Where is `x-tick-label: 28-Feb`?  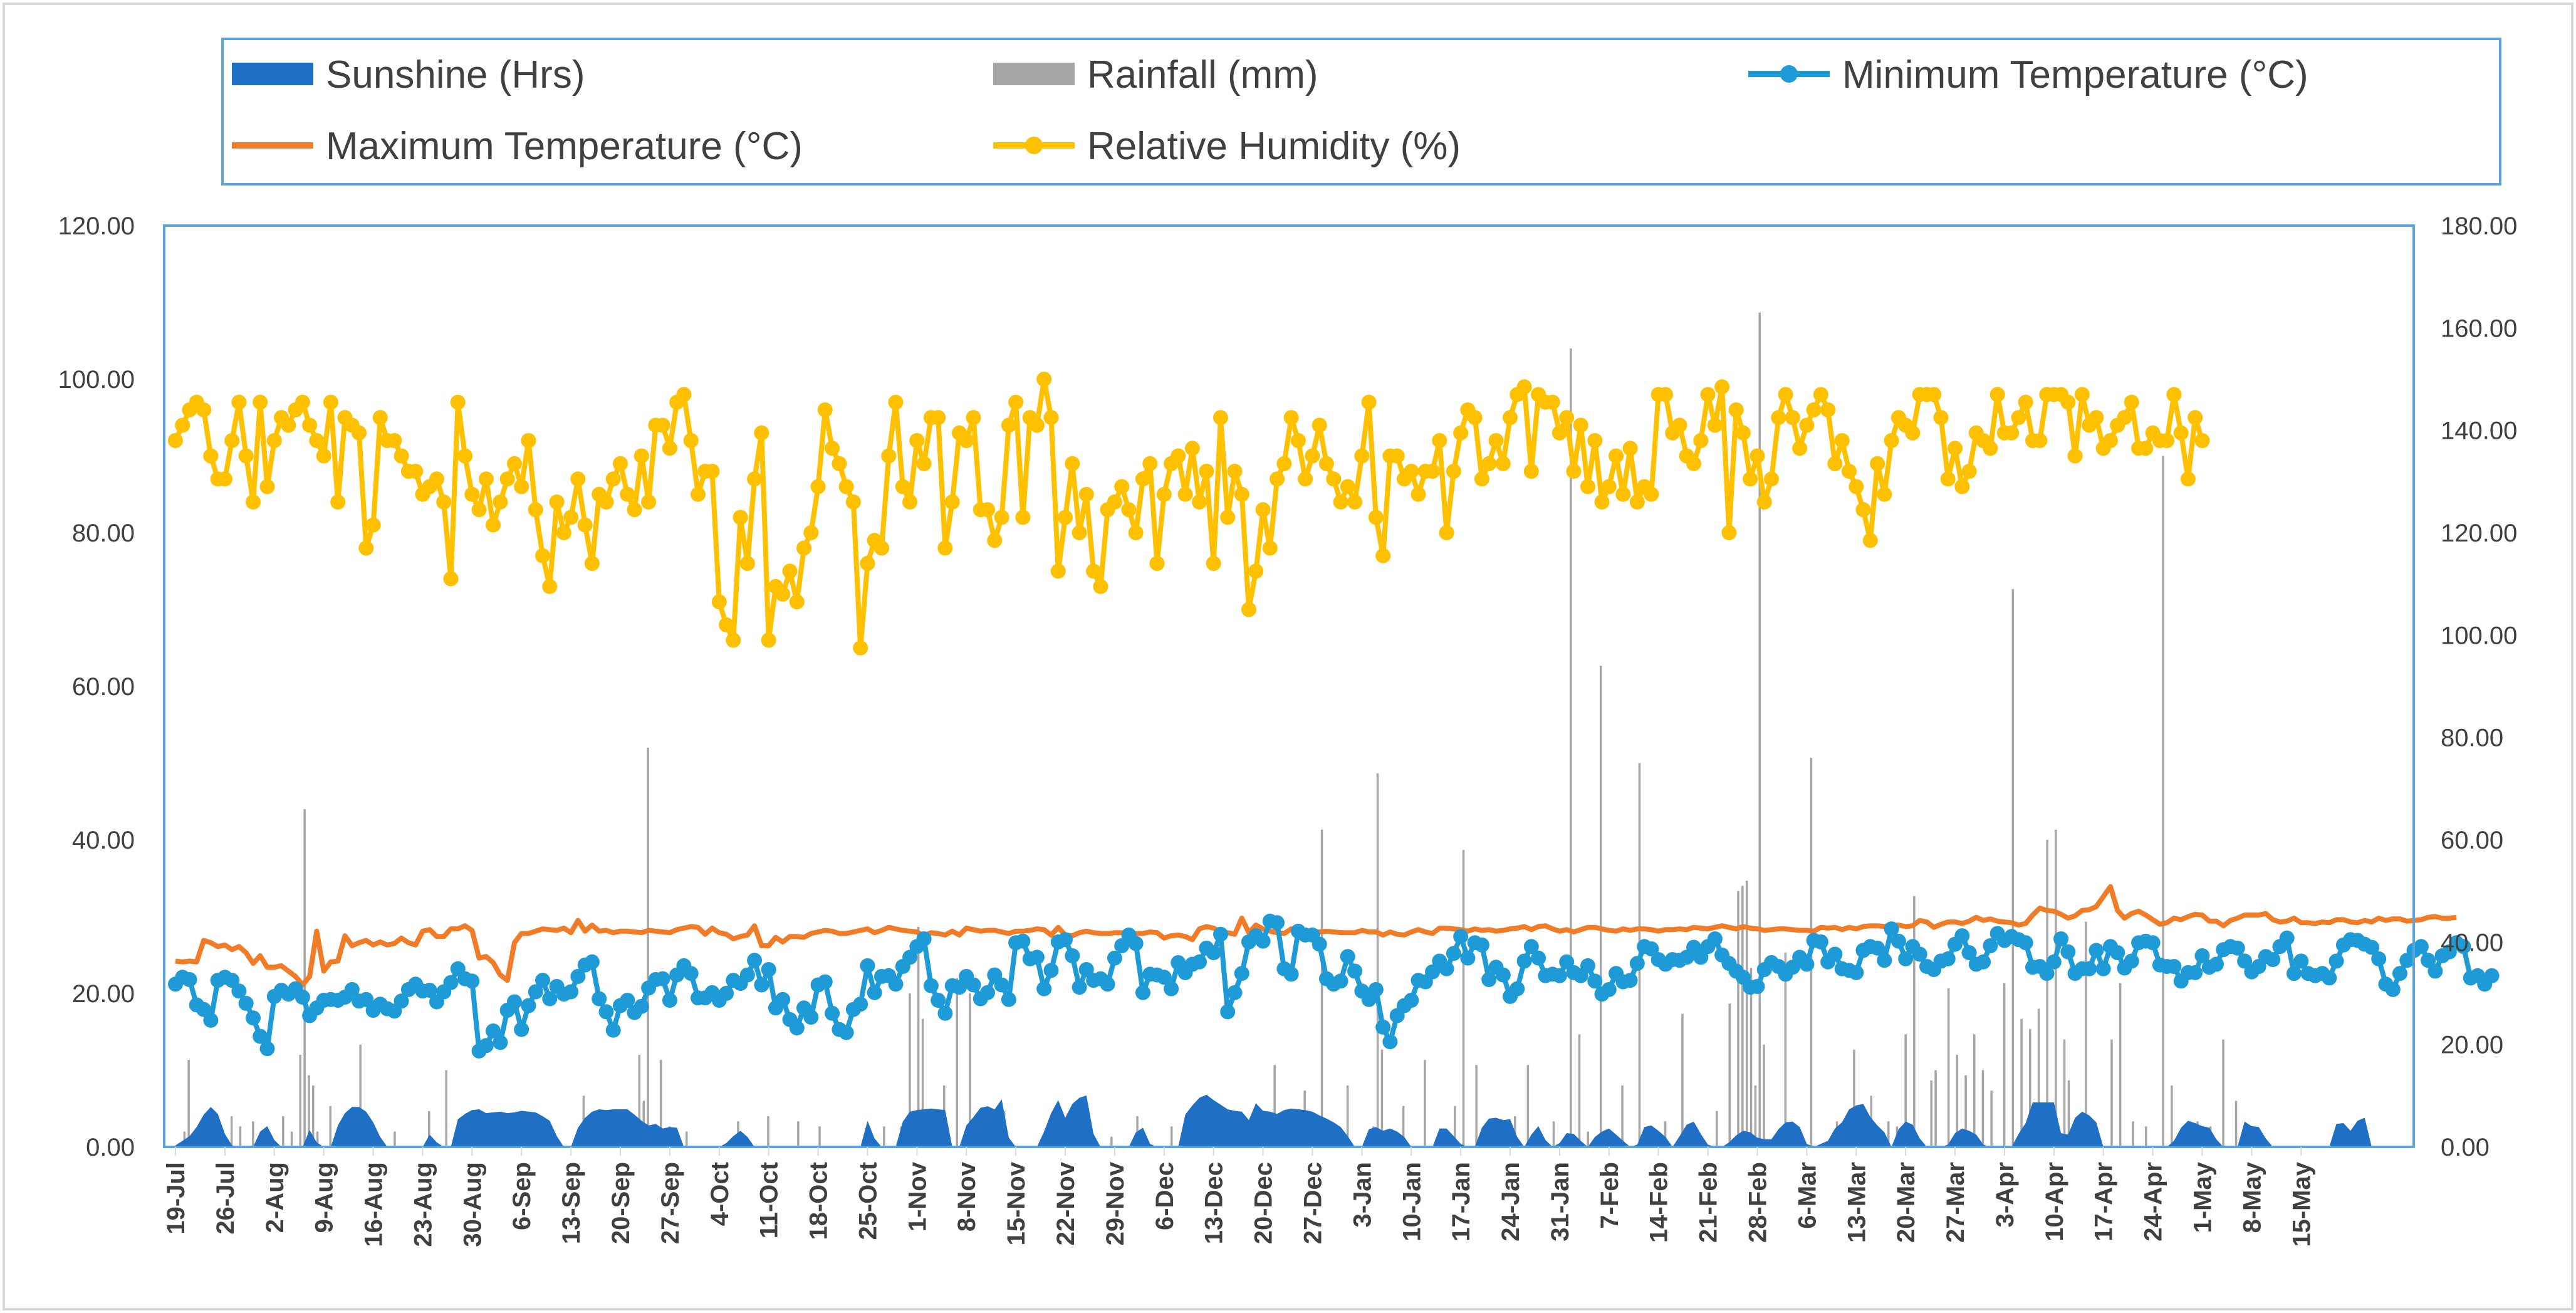 x-tick-label: 28-Feb is located at coordinates (1757, 1202).